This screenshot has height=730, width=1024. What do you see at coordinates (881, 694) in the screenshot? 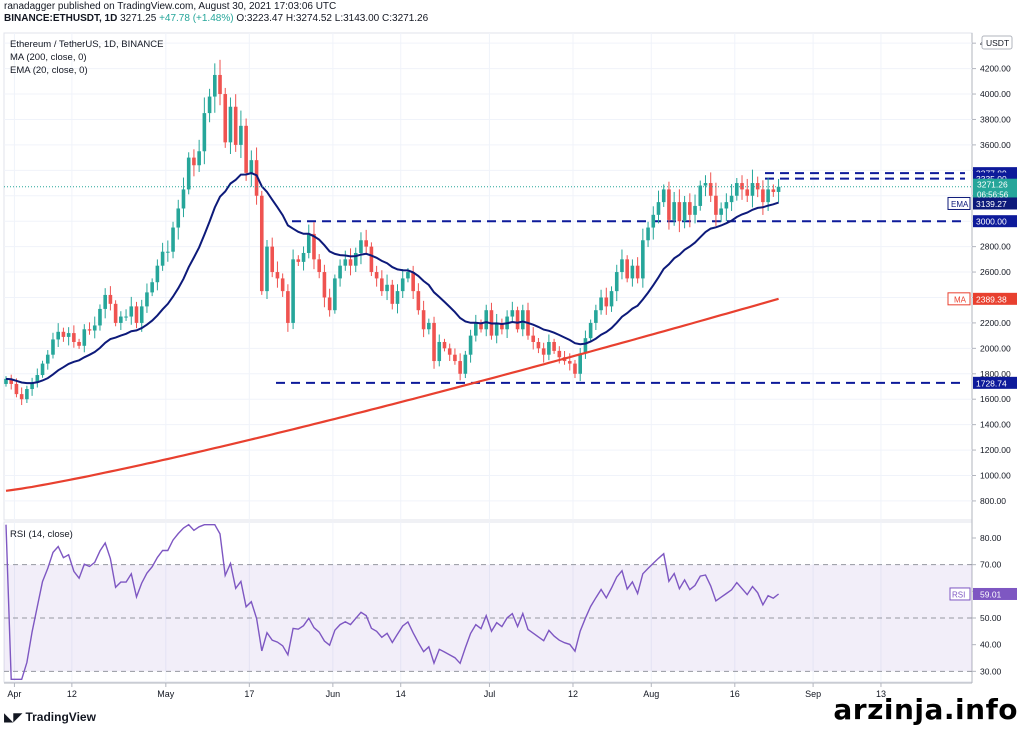
I see `time-tick-label: 13` at bounding box center [881, 694].